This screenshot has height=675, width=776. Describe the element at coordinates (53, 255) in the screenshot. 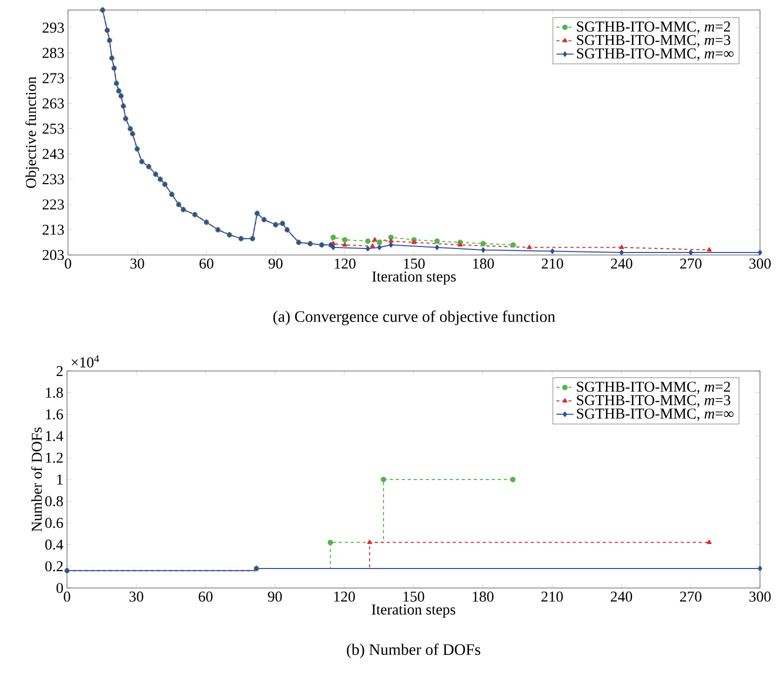

I see `y-tick-label: 203` at that location.